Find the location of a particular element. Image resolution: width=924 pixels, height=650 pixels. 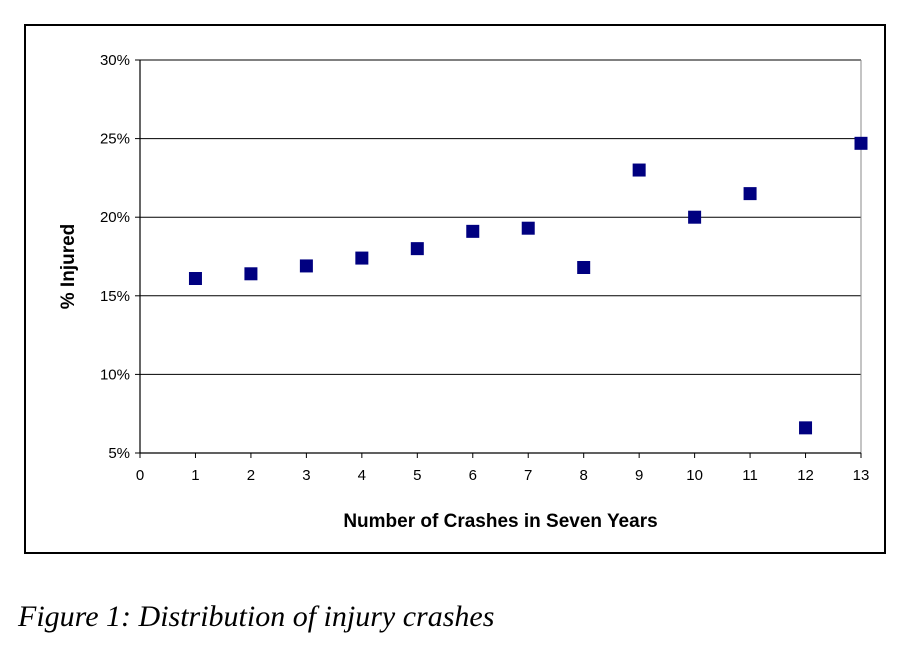

y-tick-label: 20% is located at coordinates (115, 217).